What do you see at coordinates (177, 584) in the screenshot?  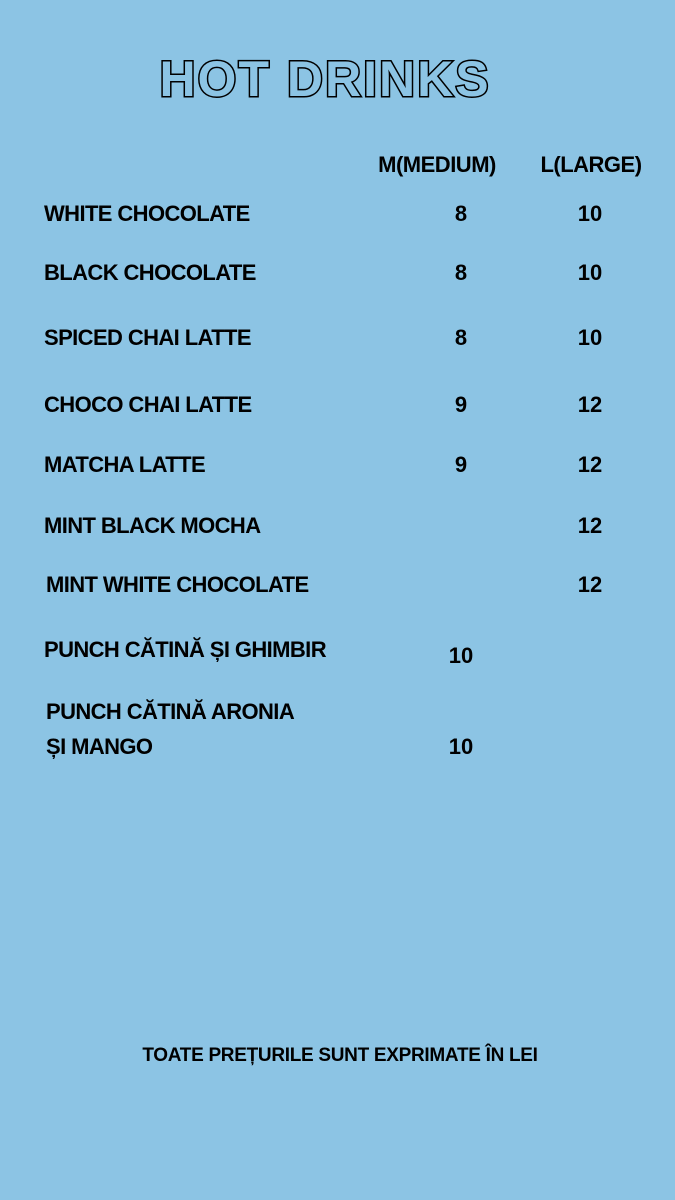 I see `item-name: MINT WHITE CHOCOLATE` at bounding box center [177, 584].